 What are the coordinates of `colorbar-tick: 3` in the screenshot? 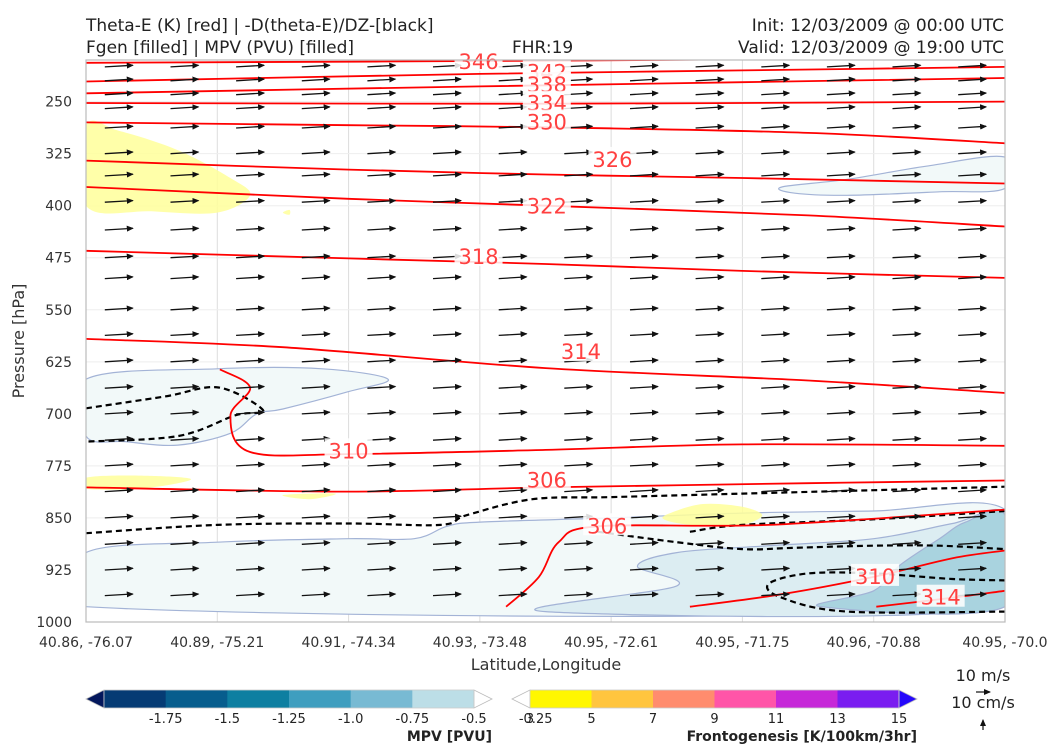 It's located at (530, 719).